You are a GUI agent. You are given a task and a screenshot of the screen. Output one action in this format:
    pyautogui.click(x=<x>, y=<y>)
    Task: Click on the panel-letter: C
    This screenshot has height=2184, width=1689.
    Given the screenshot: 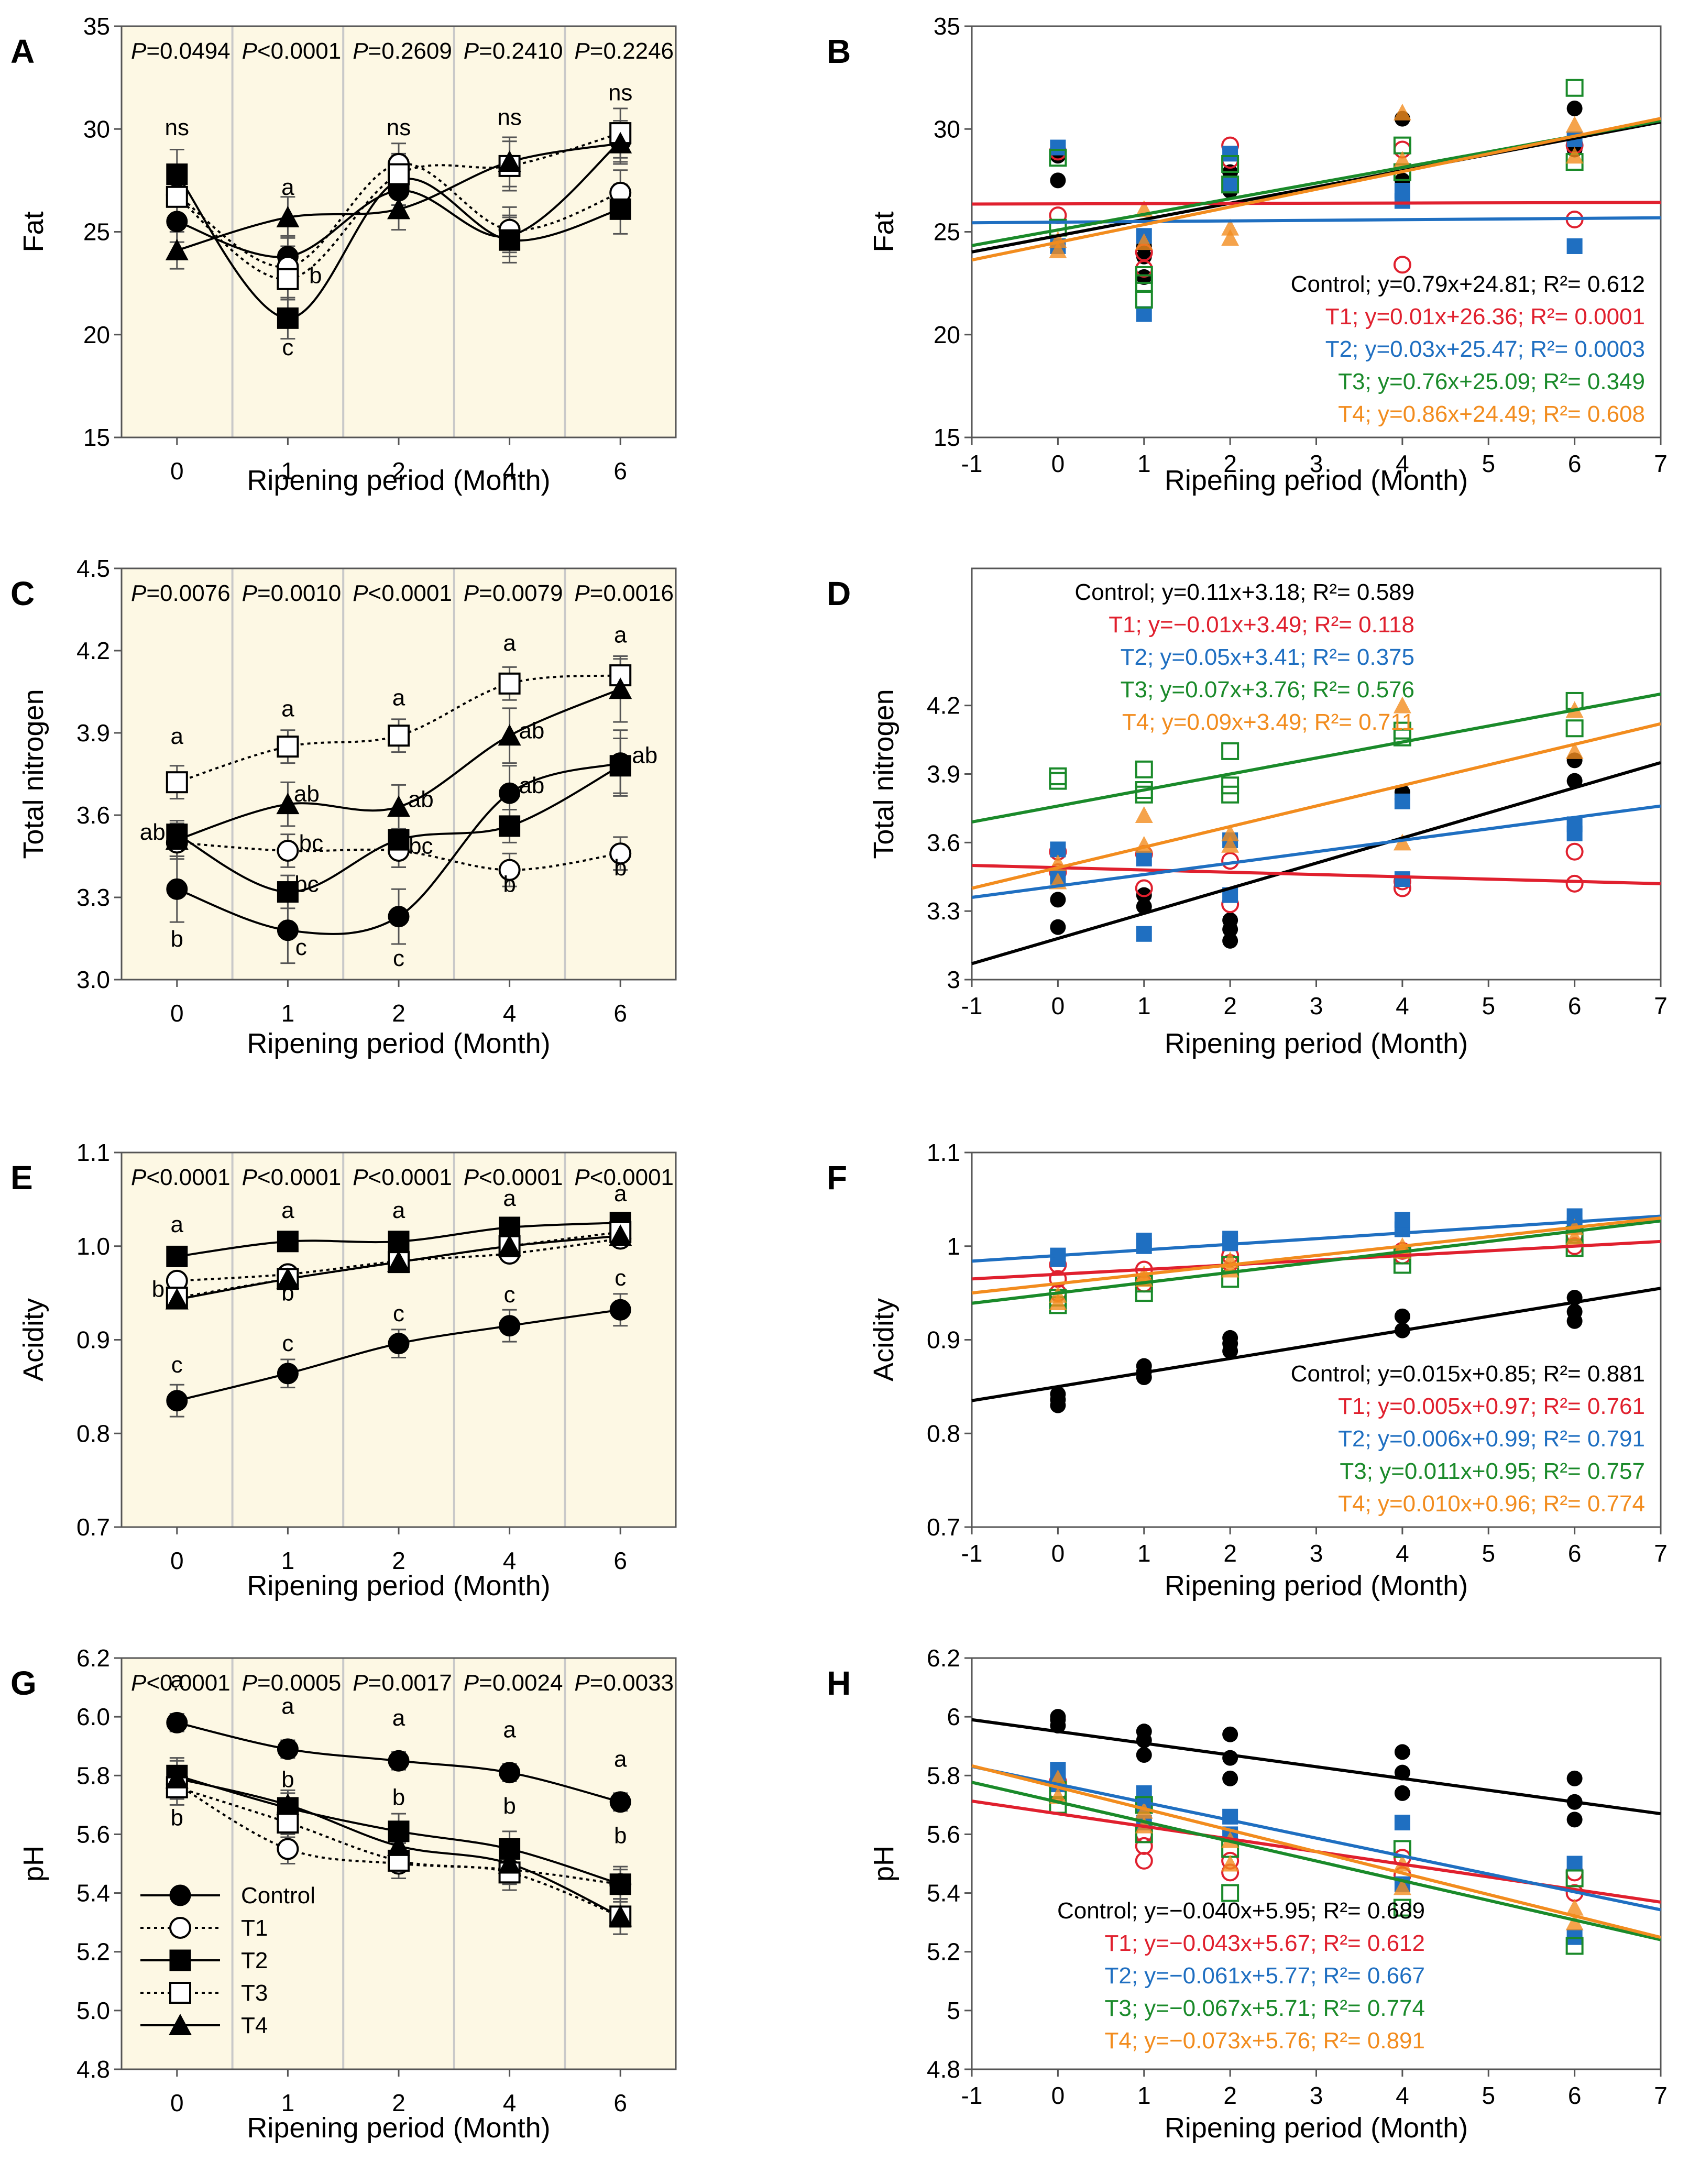 What is the action you would take?
    pyautogui.click(x=22, y=593)
    